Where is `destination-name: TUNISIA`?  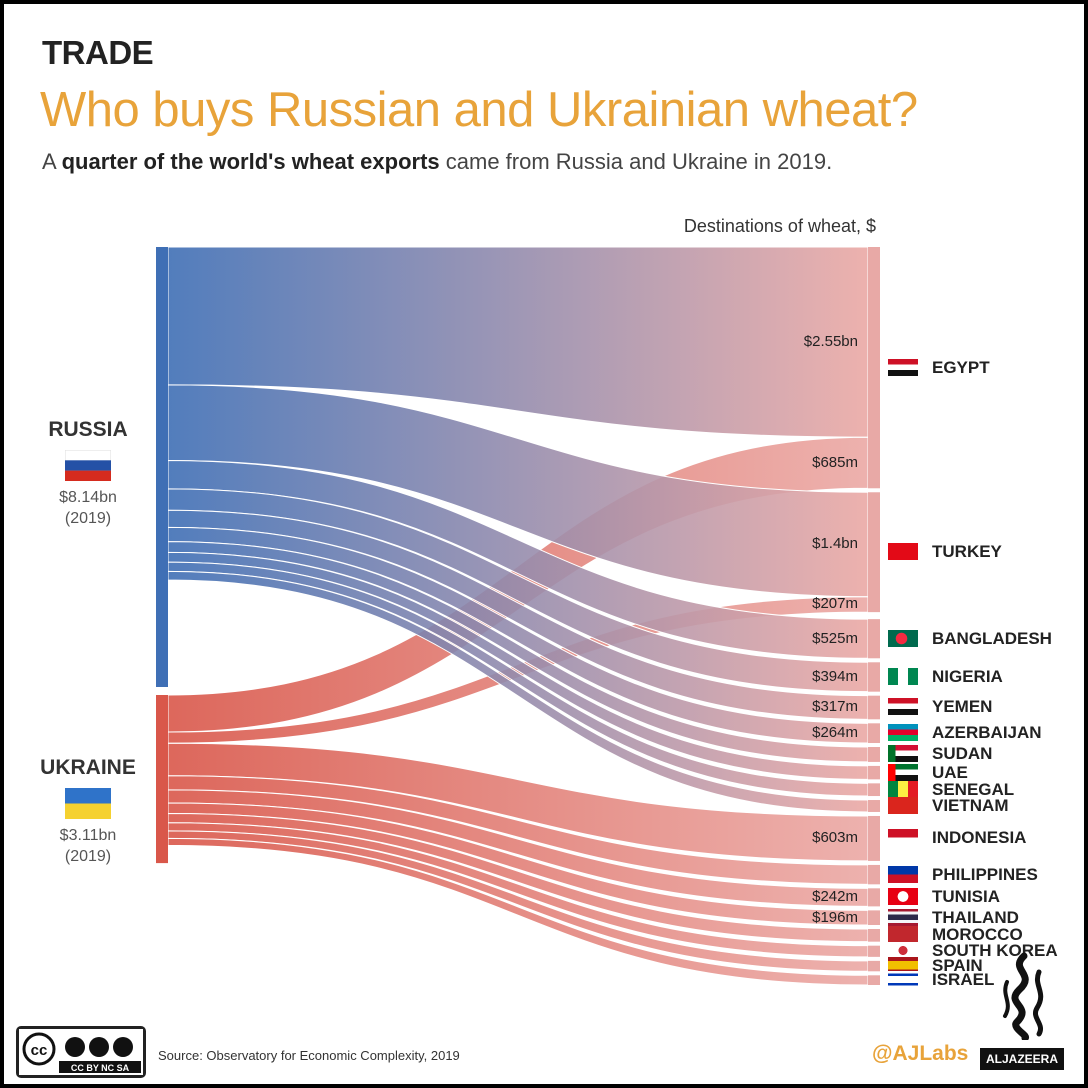
destination-name: TUNISIA is located at coordinates (966, 897).